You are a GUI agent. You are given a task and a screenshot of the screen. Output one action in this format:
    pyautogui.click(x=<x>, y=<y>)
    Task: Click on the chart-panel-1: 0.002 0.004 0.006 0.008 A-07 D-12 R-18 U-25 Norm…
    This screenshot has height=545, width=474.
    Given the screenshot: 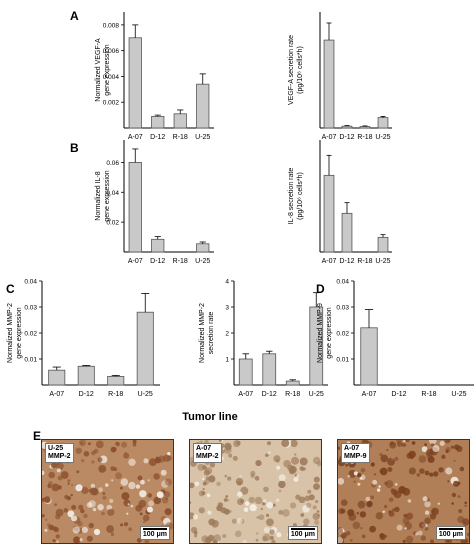 What is the action you would take?
    pyautogui.click(x=142, y=75)
    